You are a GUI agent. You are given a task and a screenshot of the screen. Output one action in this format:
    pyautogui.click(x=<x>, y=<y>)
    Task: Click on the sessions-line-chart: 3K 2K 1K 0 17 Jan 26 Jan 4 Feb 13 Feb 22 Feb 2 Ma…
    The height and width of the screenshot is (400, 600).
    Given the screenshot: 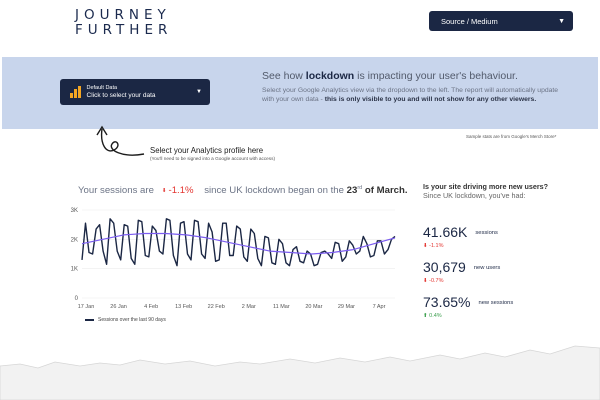 What is the action you would take?
    pyautogui.click(x=233, y=259)
    